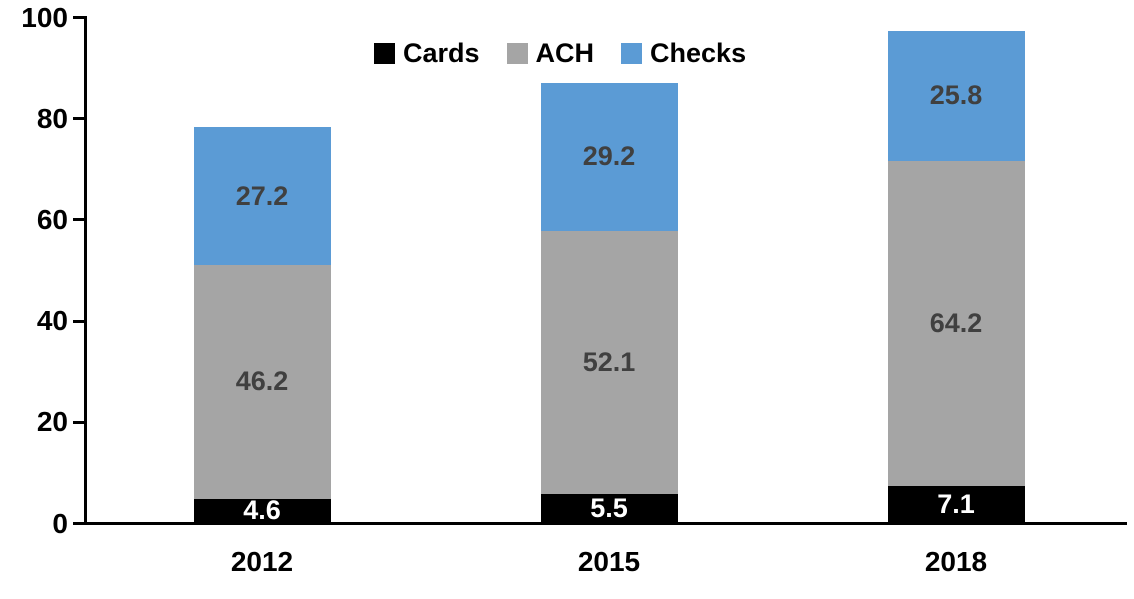 This screenshot has width=1134, height=599. I want to click on x-axis, so click(600, 523).